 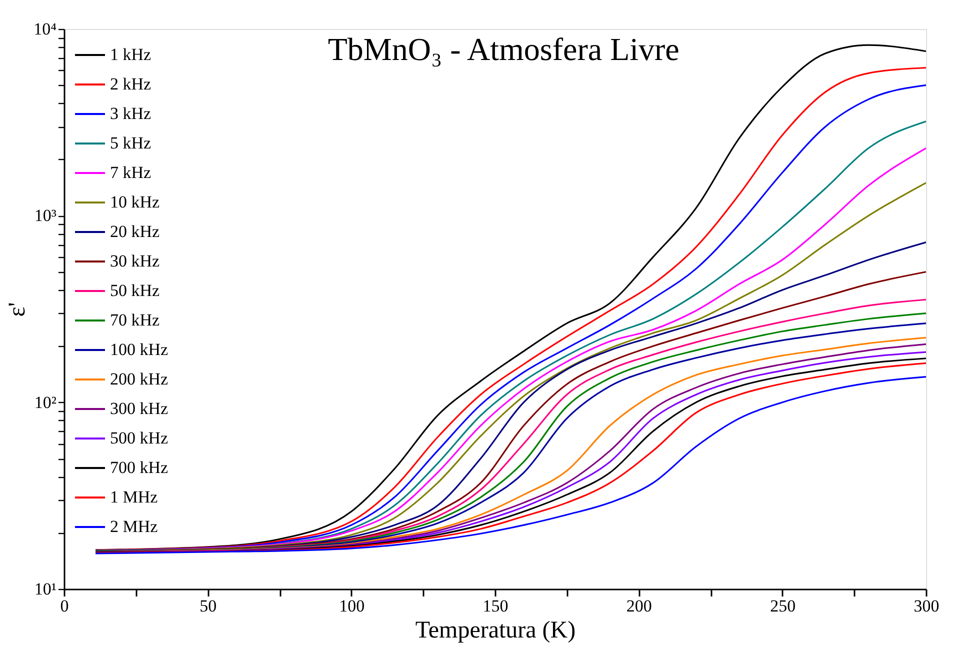 I want to click on x-tick-label: 250, so click(x=783, y=606).